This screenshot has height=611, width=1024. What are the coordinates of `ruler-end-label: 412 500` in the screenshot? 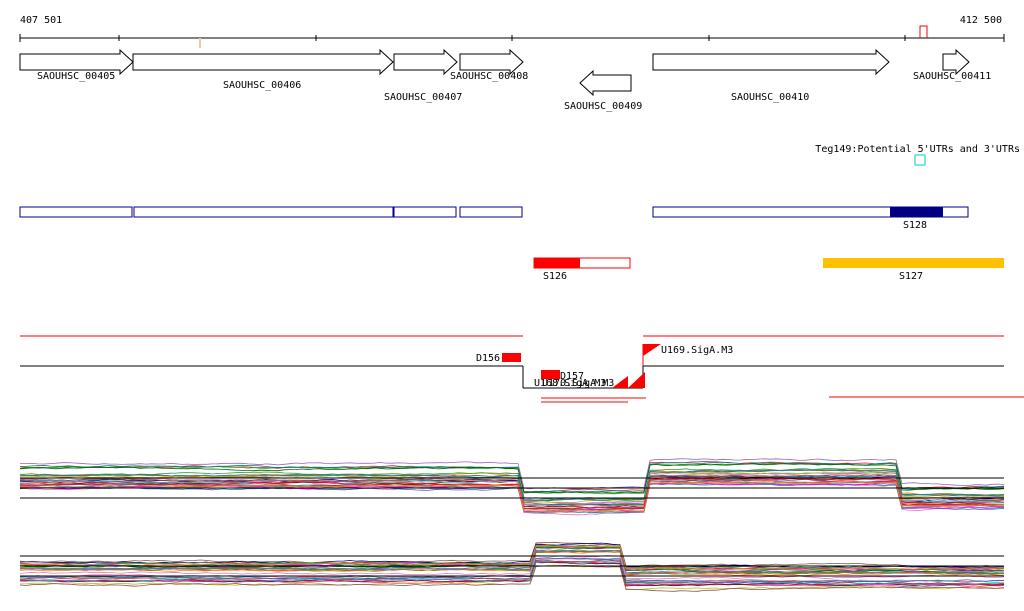 It's located at (981, 20).